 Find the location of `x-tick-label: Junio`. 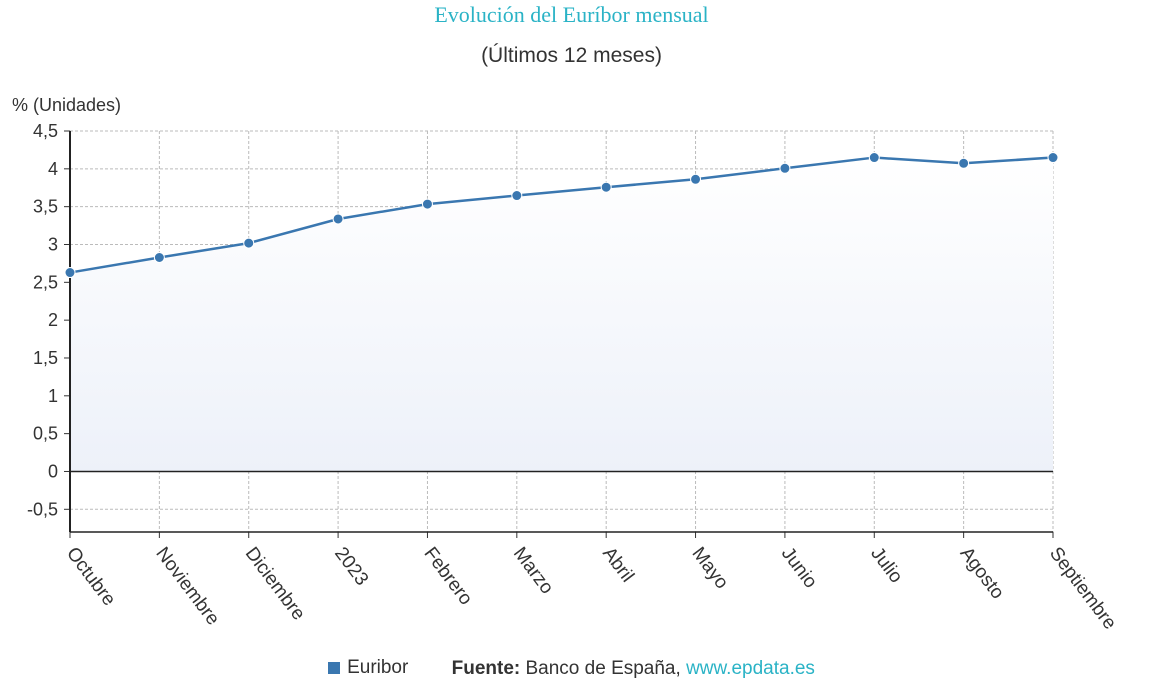

x-tick-label: Junio is located at coordinates (799, 567).